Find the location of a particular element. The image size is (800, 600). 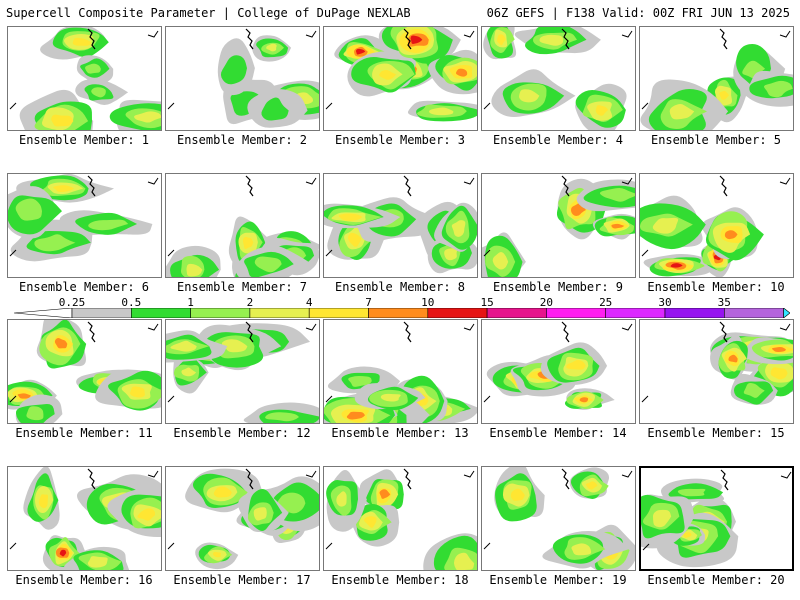

colorbar-tick-label: 7 is located at coordinates (368, 302).